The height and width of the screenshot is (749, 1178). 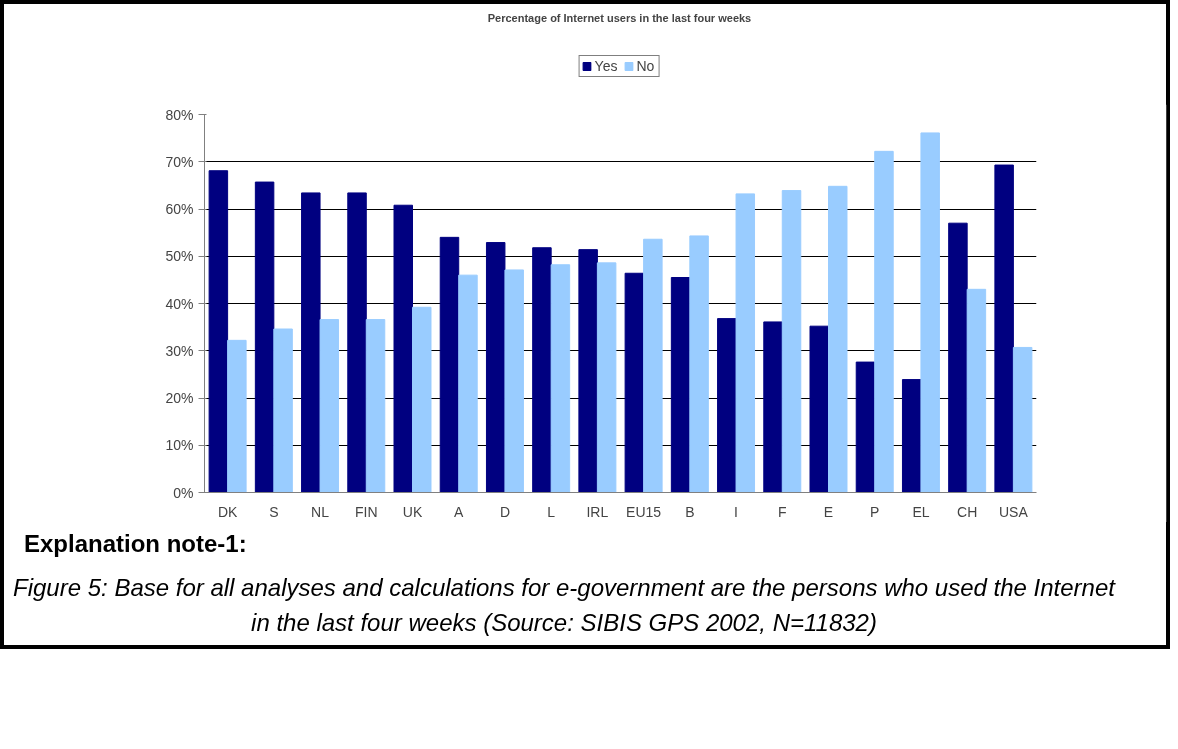 What do you see at coordinates (179, 350) in the screenshot?
I see `y-tick-label: 30%` at bounding box center [179, 350].